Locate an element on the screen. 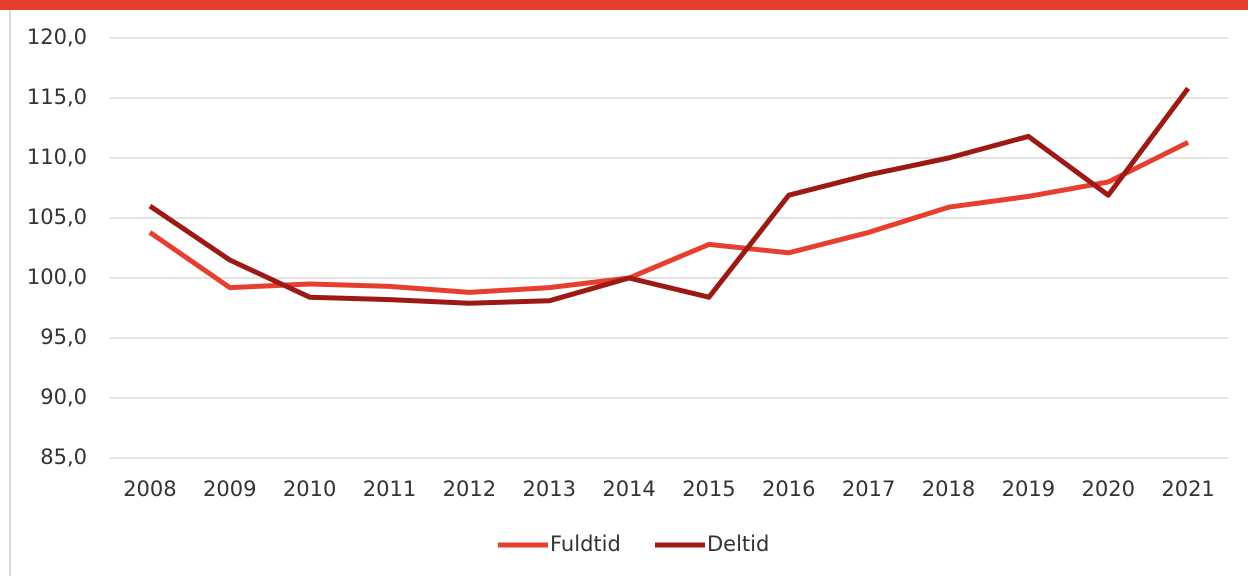 This screenshot has height=576, width=1248. x-tick-label: 2014 is located at coordinates (628, 489).